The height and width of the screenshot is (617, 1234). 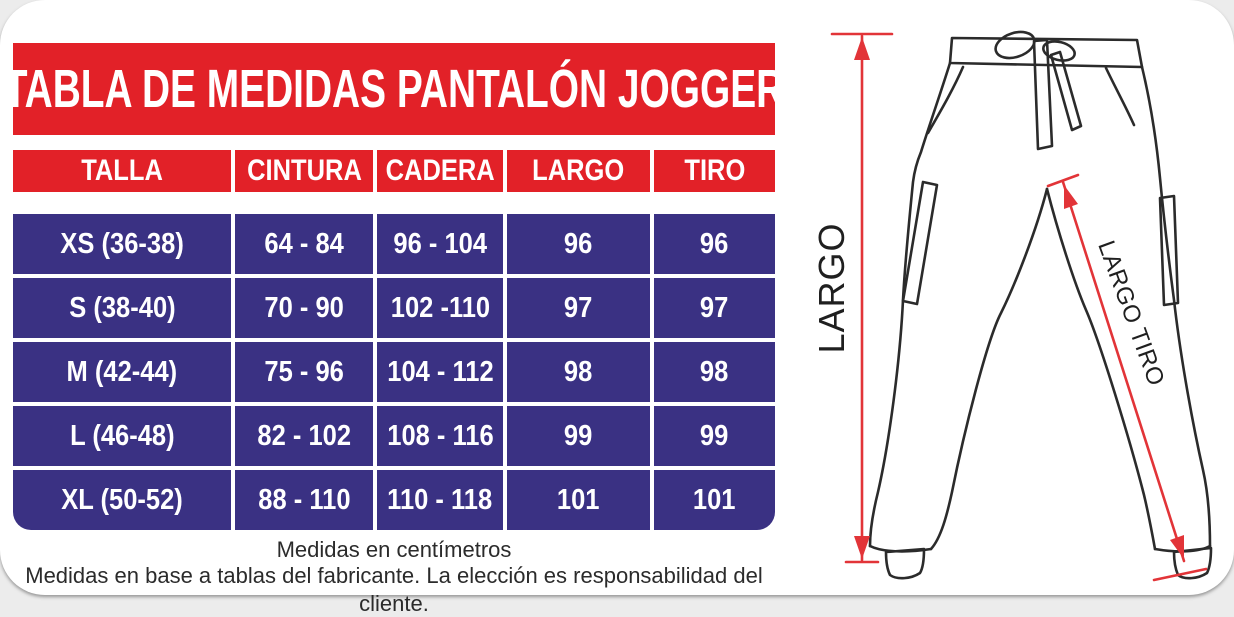 I want to click on cell-value: 104 - 112, so click(x=440, y=371).